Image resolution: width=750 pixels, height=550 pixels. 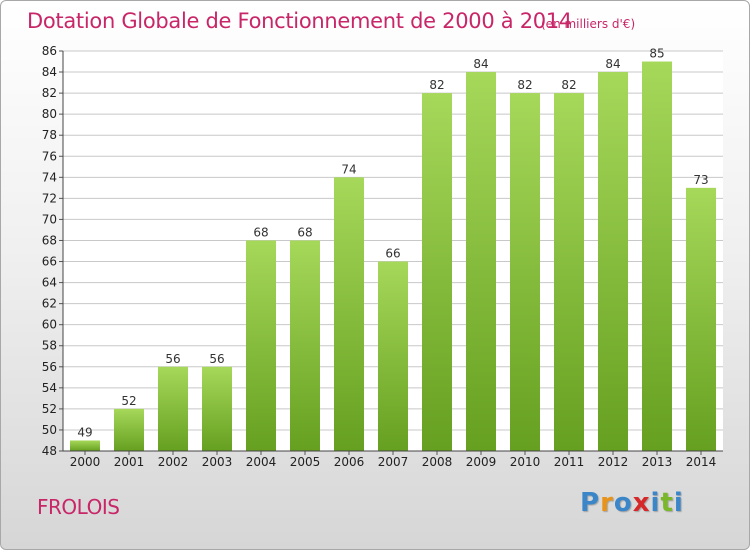 I want to click on proxiti-logo: Proxiti, so click(x=632, y=503).